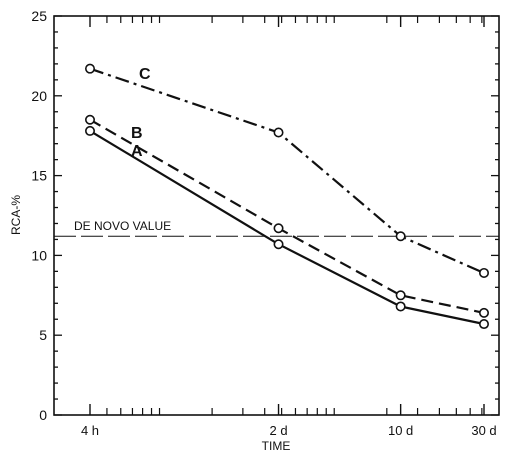 Image resolution: width=518 pixels, height=456 pixels. I want to click on series-label-b: B, so click(137, 133).